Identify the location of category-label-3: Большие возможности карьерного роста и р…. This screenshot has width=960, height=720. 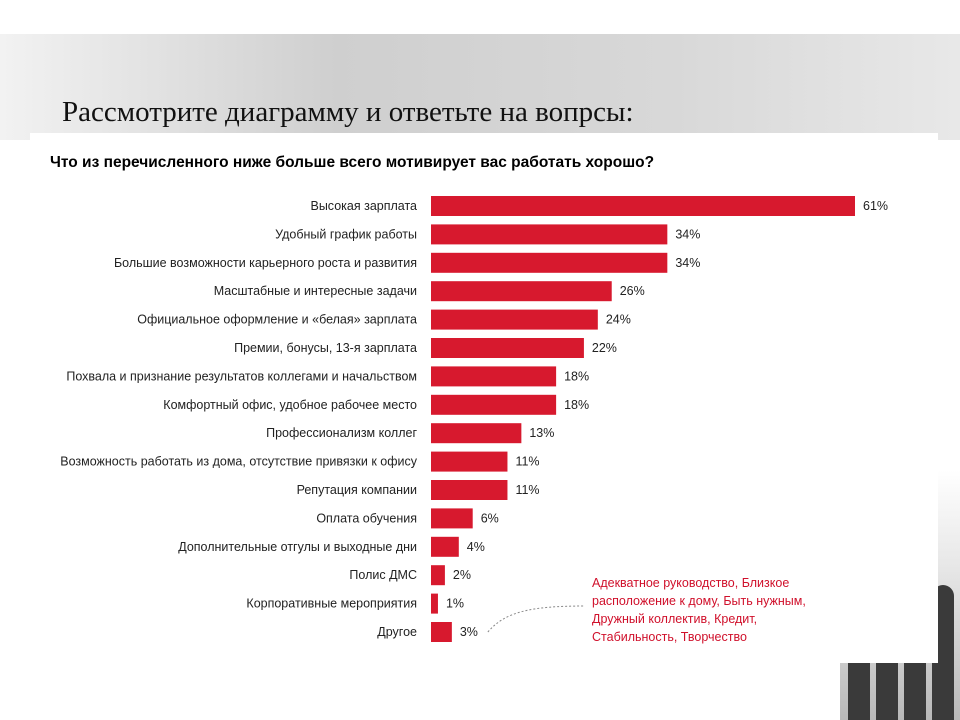
(265, 263).